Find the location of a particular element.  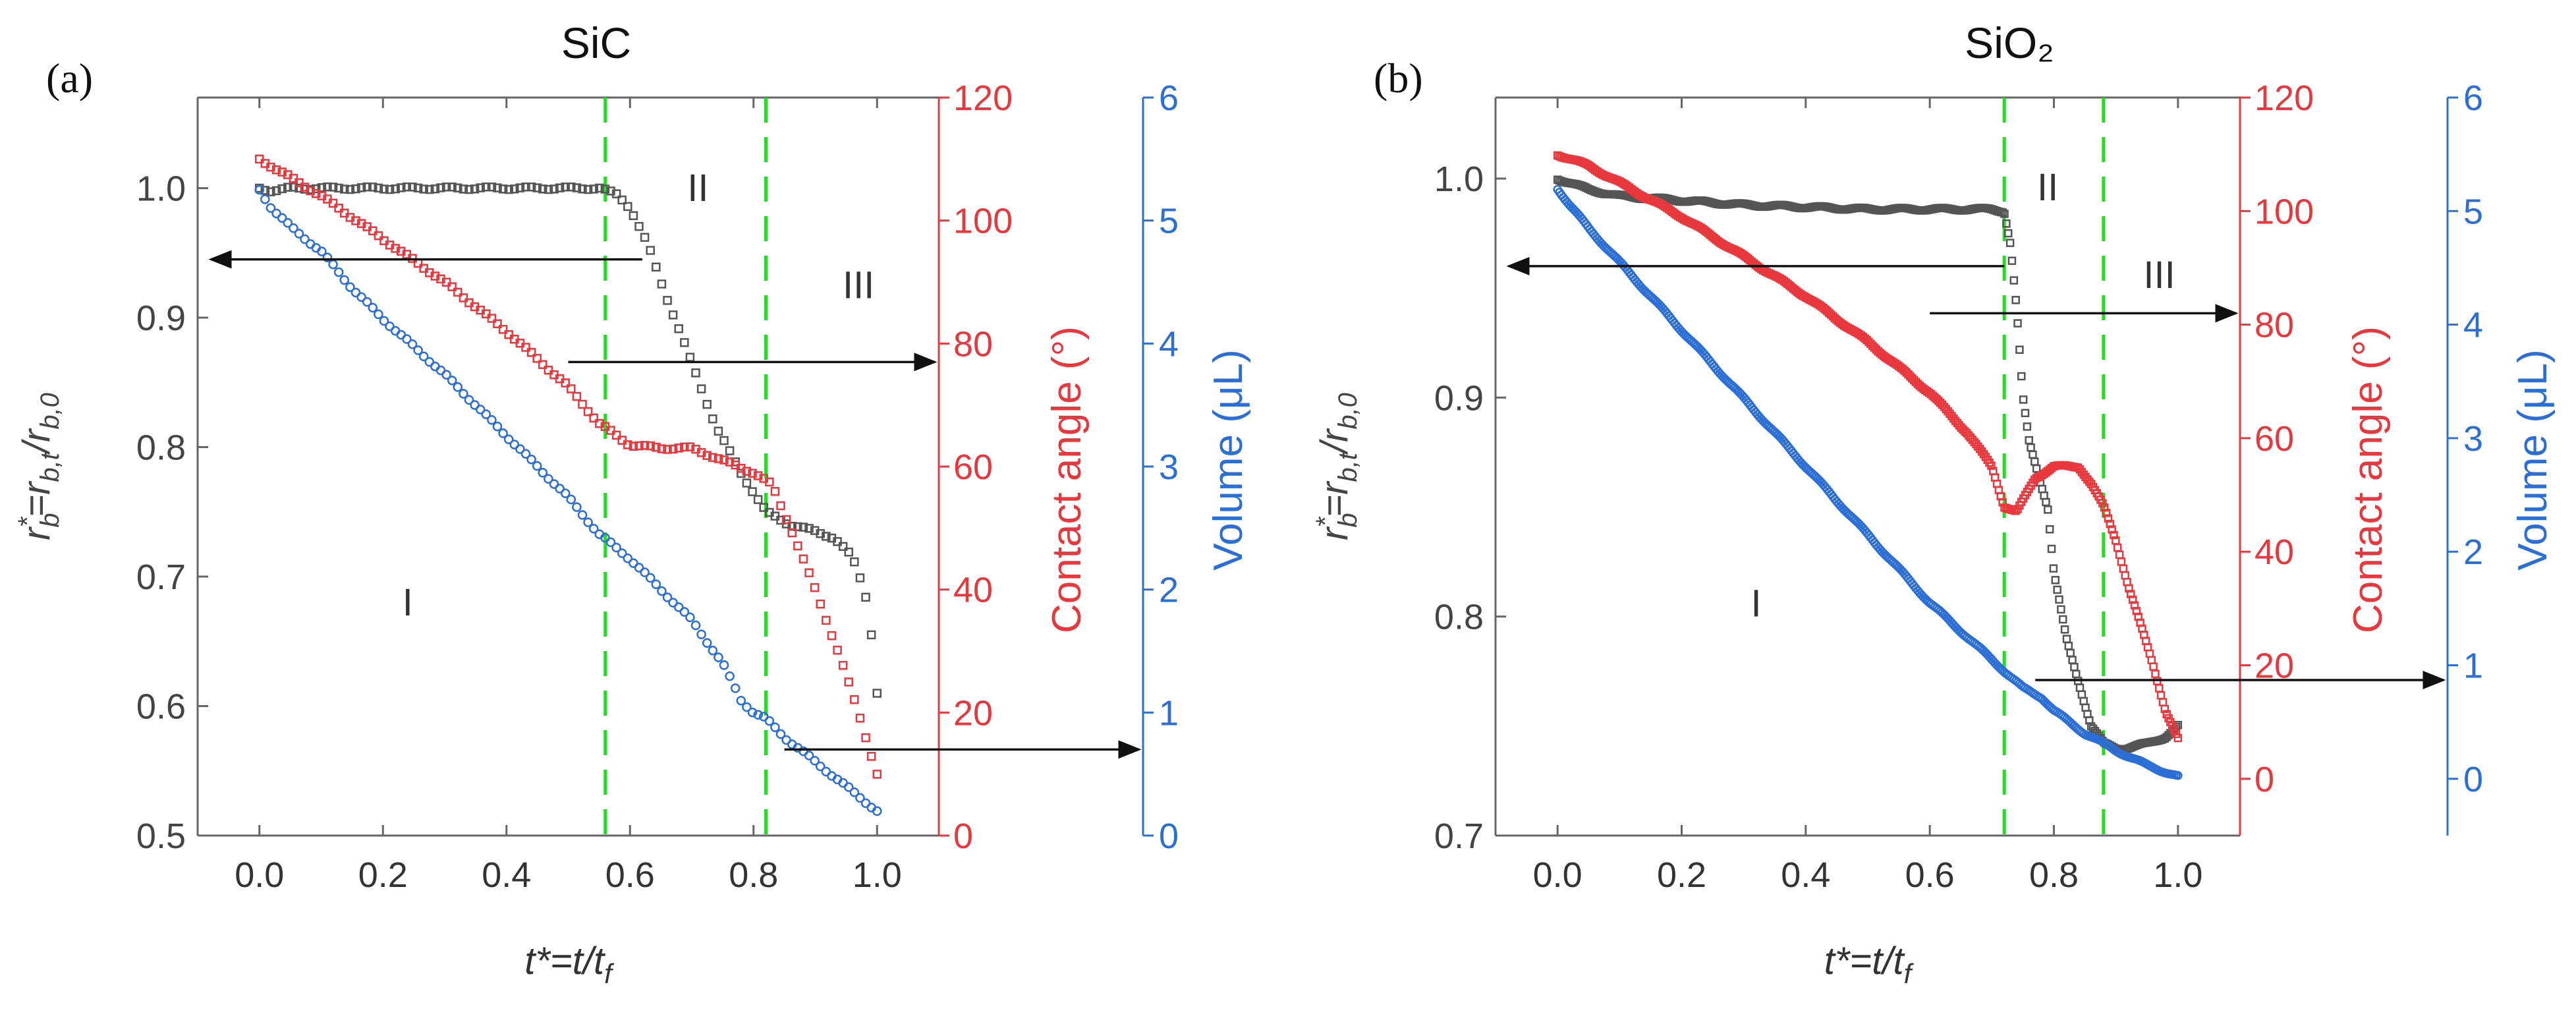

y-left-tick-label: 0.8 is located at coordinates (161, 448).